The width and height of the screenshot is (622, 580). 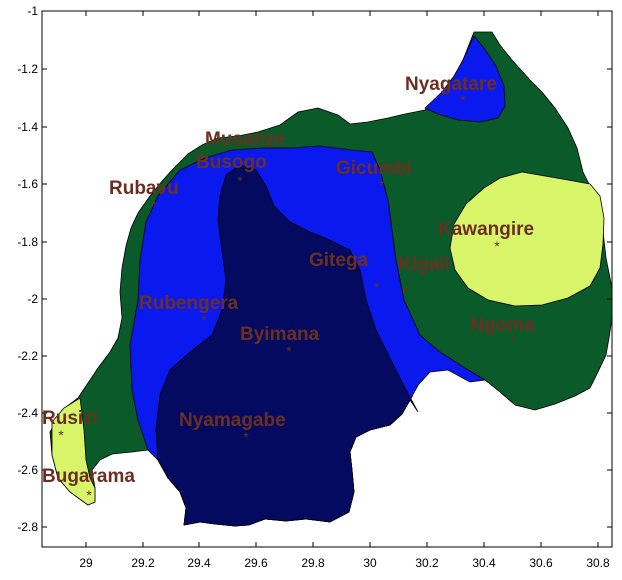 I want to click on station-label-nyamagabe: Nyamagabe, so click(x=232, y=420).